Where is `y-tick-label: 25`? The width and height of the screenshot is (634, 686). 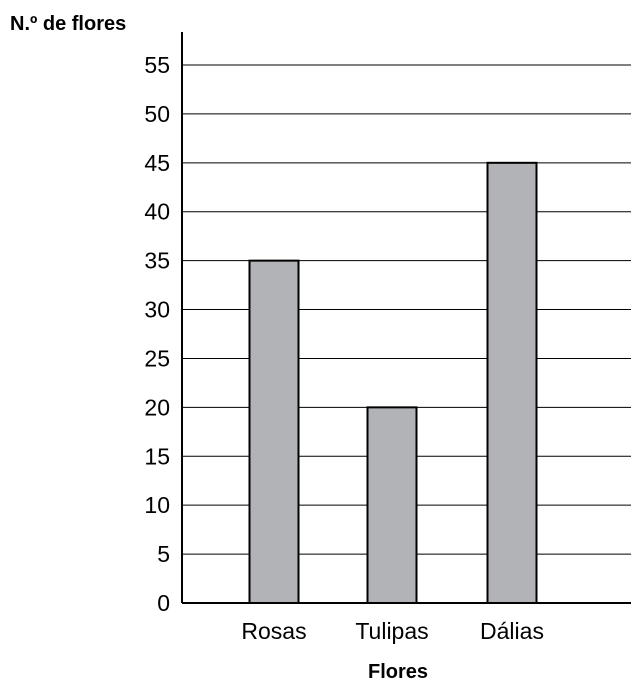 y-tick-label: 25 is located at coordinates (157, 358).